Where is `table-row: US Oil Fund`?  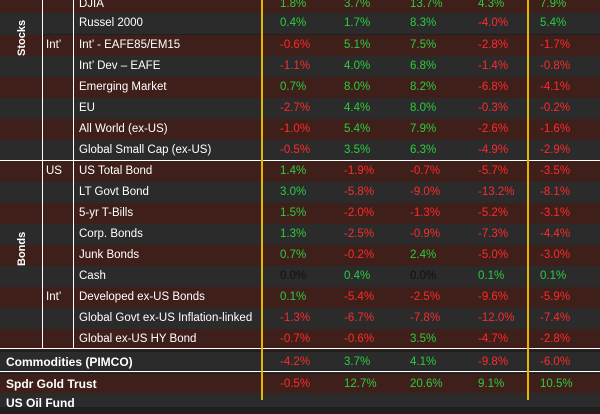 table-row: US Oil Fund is located at coordinates (300, 401).